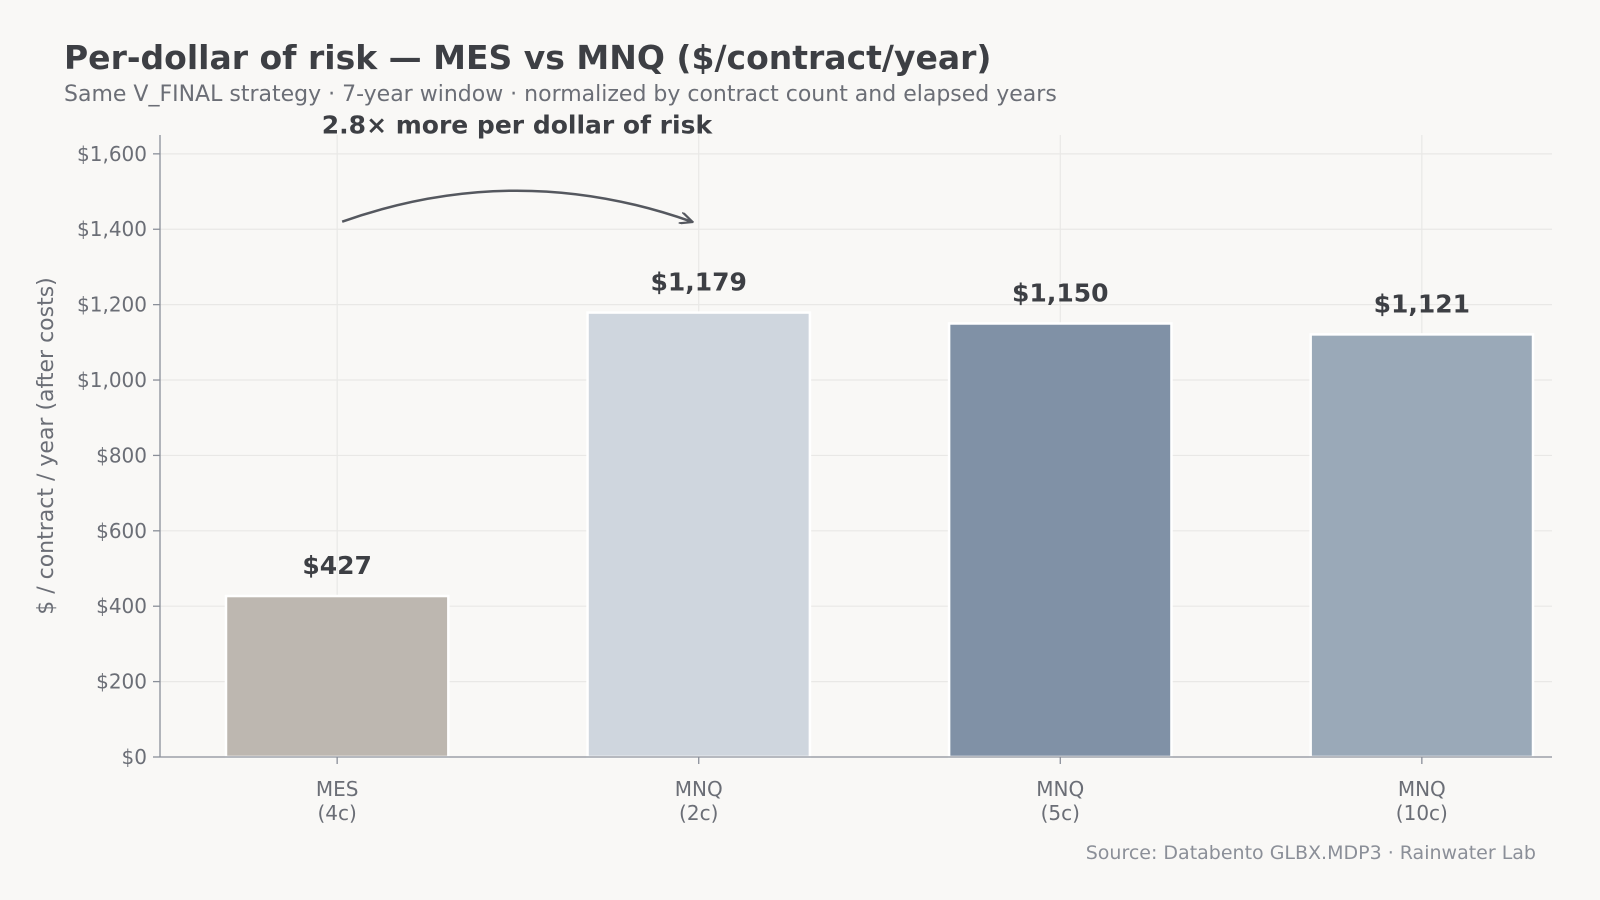 The height and width of the screenshot is (900, 1600). I want to click on bar-value-label: $427, so click(337, 565).